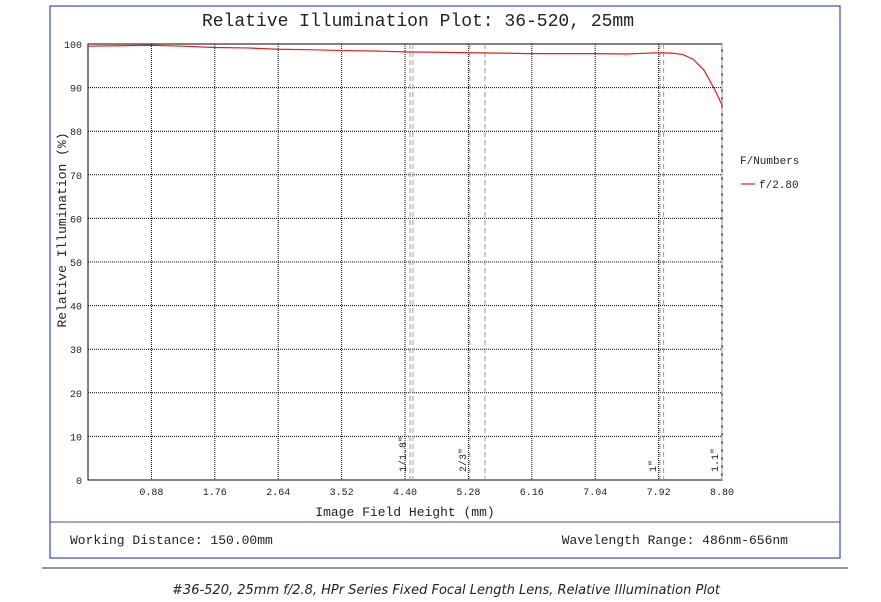 The width and height of the screenshot is (881, 602). I want to click on x-tick-label: 8.80, so click(722, 493).